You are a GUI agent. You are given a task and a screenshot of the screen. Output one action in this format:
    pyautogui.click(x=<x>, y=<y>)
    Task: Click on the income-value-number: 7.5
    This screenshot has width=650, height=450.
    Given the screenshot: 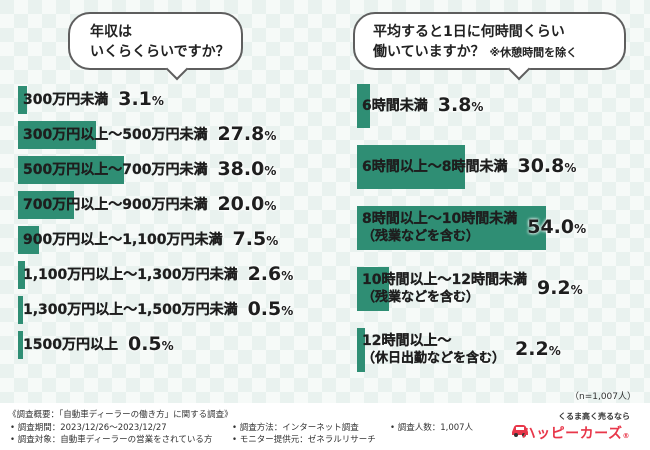 What is the action you would take?
    pyautogui.click(x=249, y=239)
    